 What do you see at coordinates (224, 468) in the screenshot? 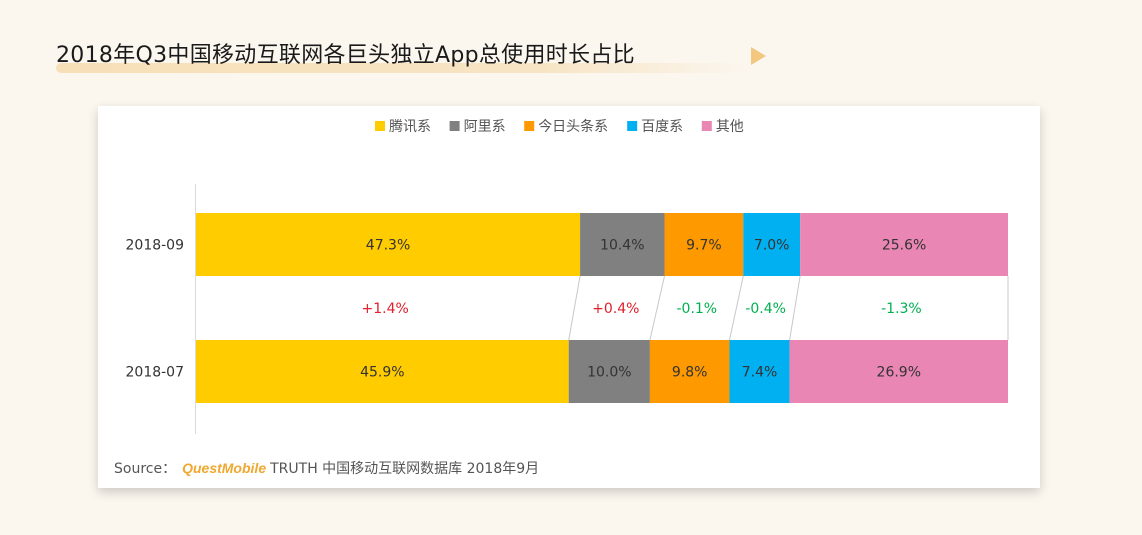
I see `source-brand: QuestMobile` at bounding box center [224, 468].